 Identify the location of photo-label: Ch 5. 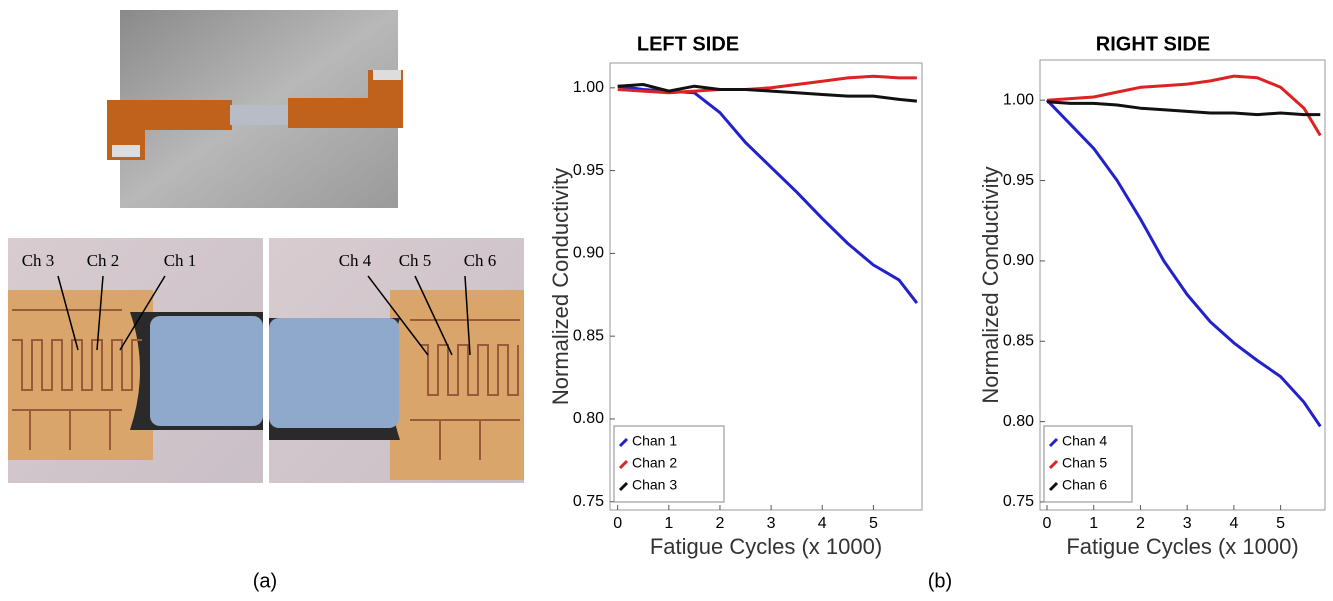
(415, 260).